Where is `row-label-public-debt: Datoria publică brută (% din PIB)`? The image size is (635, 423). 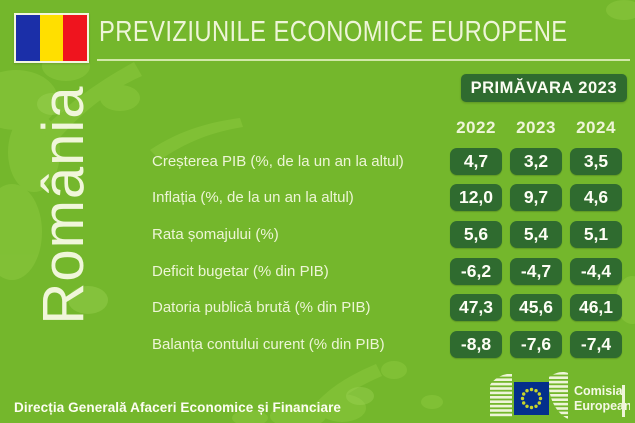
row-label-public-debt: Datoria publică brută (% din PIB) is located at coordinates (261, 308).